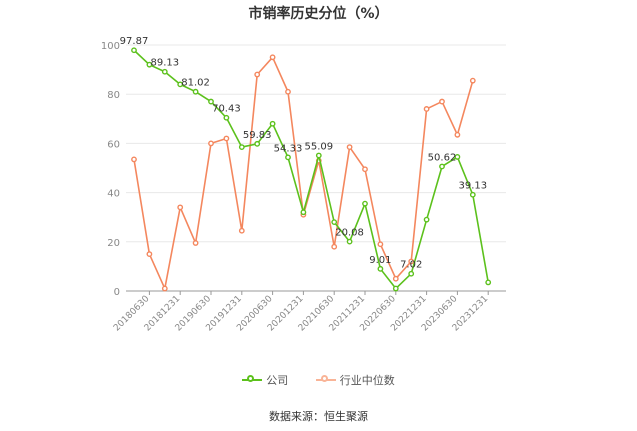 Image resolution: width=637 pixels, height=431 pixels. I want to click on chart-title: 市销率历史分位（%）, so click(318, 14).